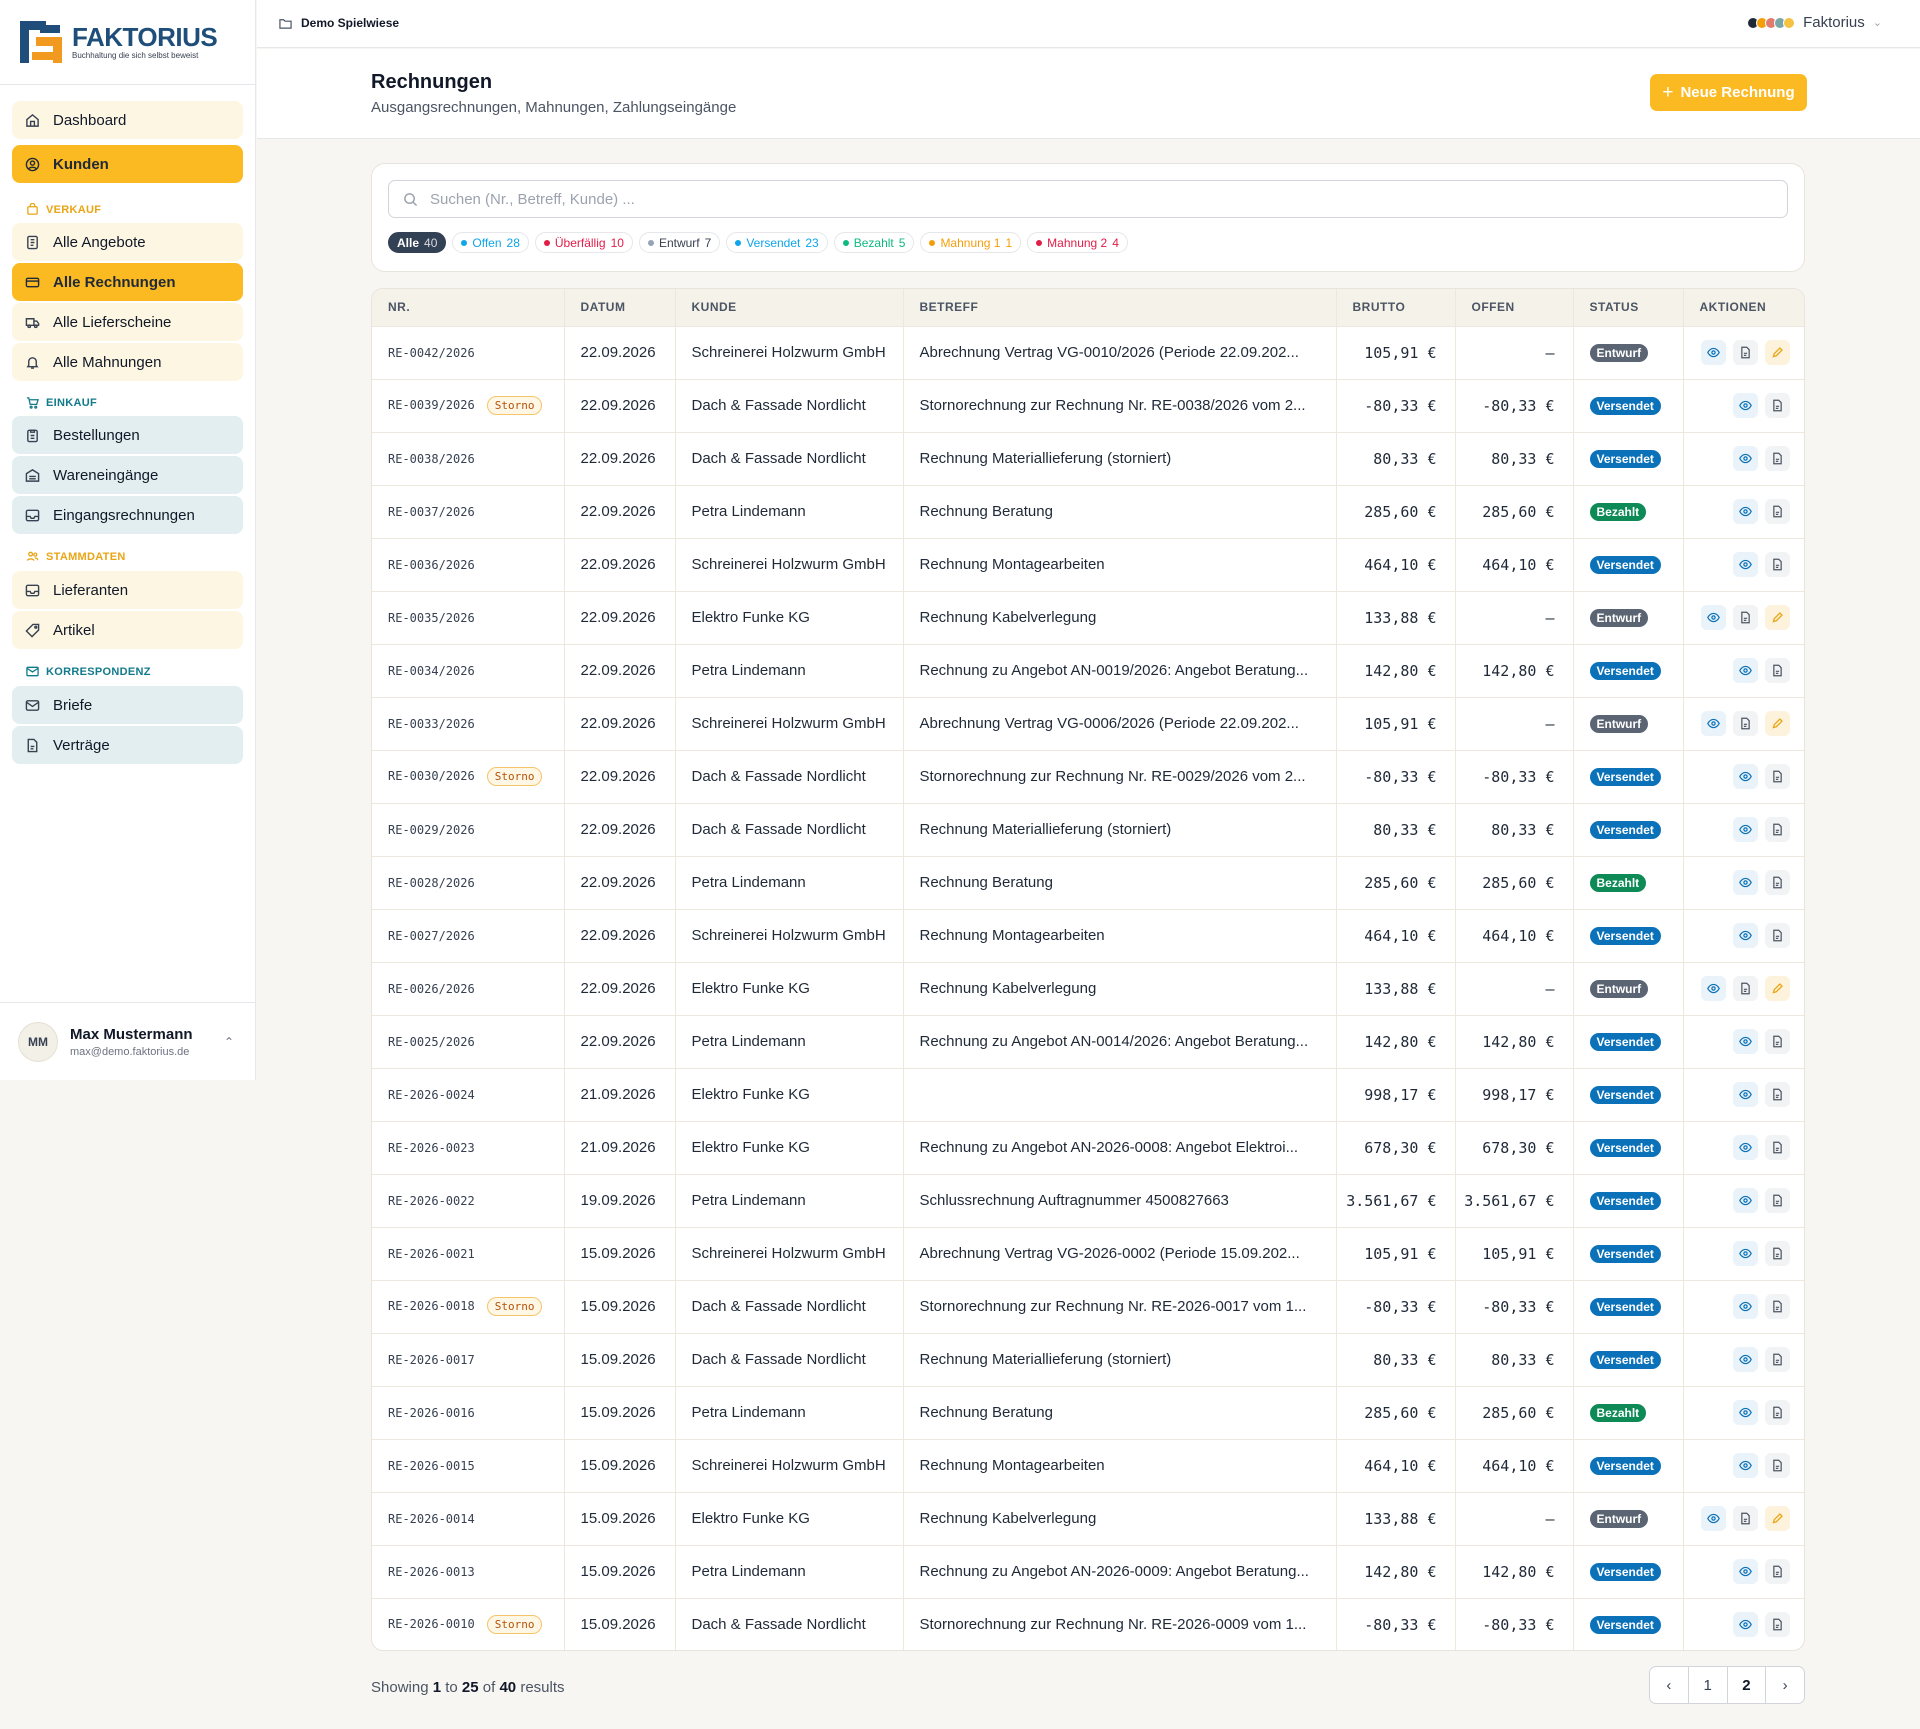 This screenshot has width=1920, height=1729. Describe the element at coordinates (431, 670) in the screenshot. I see `invoice-number: RE-0034/2026` at that location.